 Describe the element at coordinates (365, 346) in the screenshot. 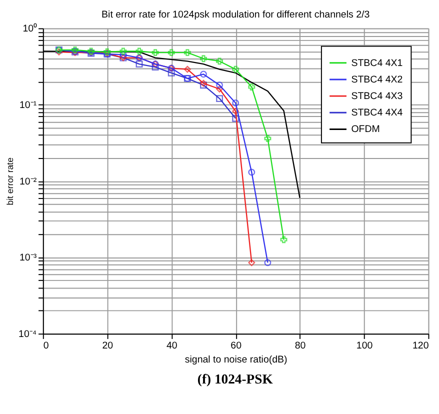

I see `x-tick-label: 100` at that location.